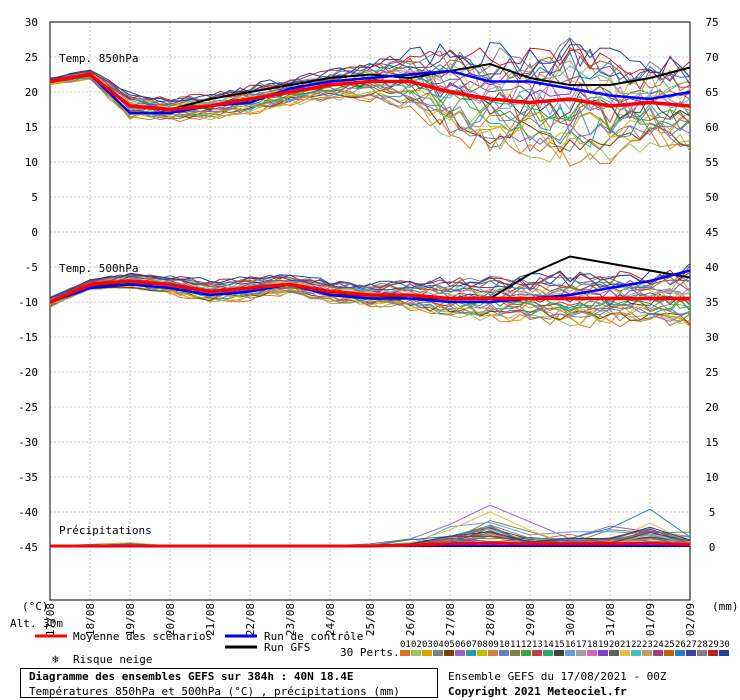  What do you see at coordinates (31, 92) in the screenshot?
I see `left-tick-label: 20` at bounding box center [31, 92].